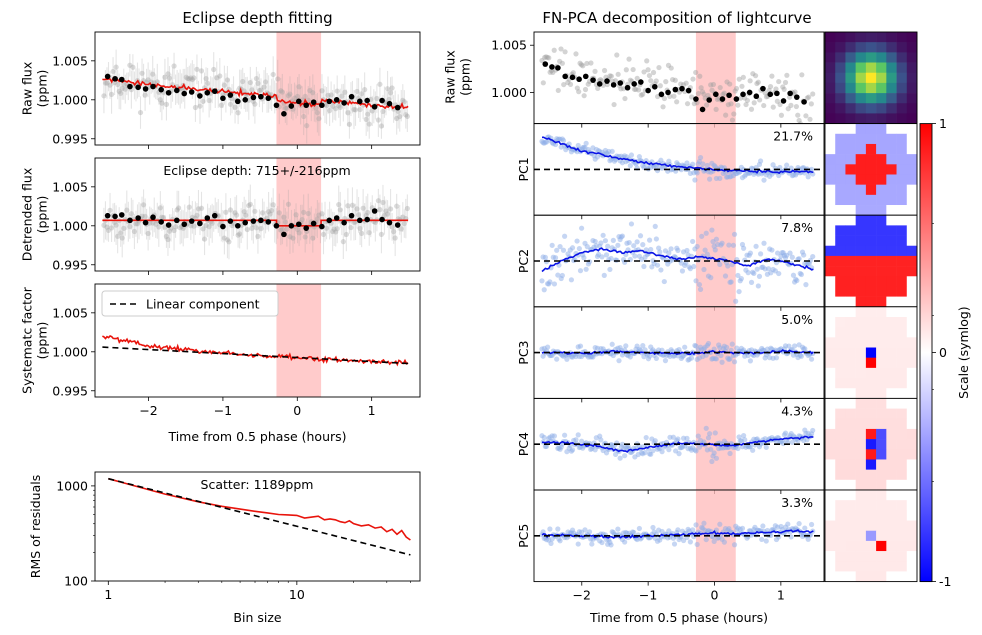 The height and width of the screenshot is (635, 982). I want to click on rms-residuals-xtick-label: 1, so click(108, 594).